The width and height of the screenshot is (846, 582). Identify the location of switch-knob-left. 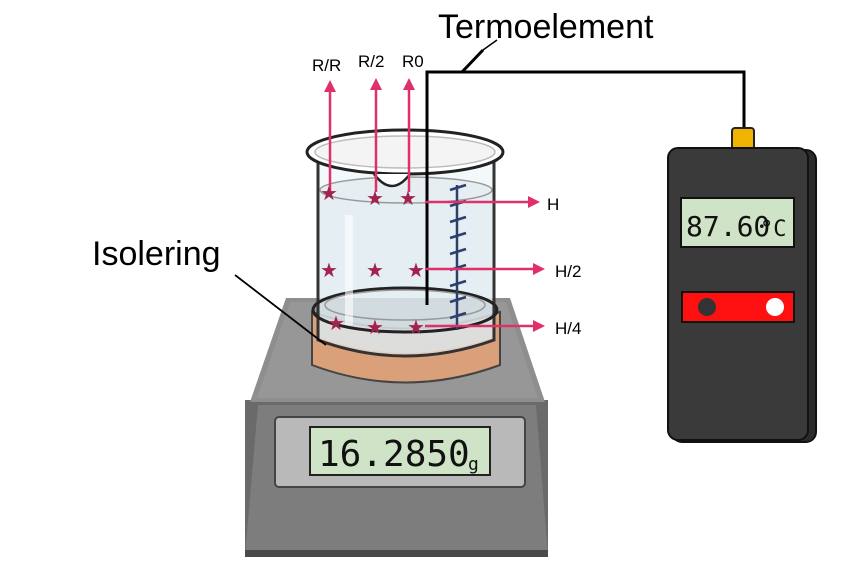
(707, 307).